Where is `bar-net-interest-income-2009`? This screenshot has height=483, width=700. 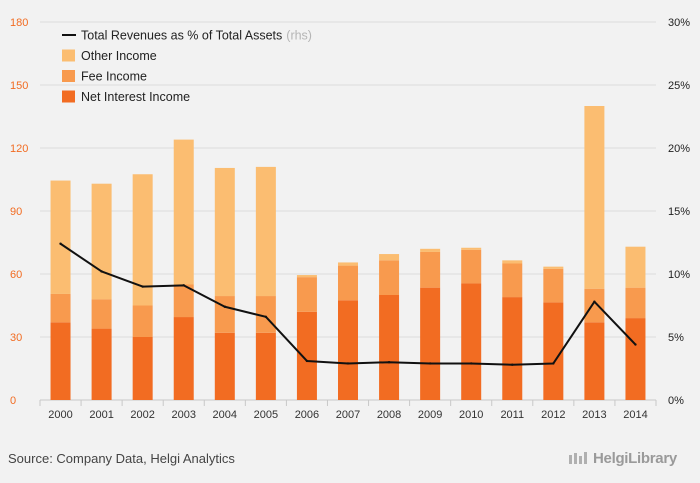 bar-net-interest-income-2009 is located at coordinates (430, 343).